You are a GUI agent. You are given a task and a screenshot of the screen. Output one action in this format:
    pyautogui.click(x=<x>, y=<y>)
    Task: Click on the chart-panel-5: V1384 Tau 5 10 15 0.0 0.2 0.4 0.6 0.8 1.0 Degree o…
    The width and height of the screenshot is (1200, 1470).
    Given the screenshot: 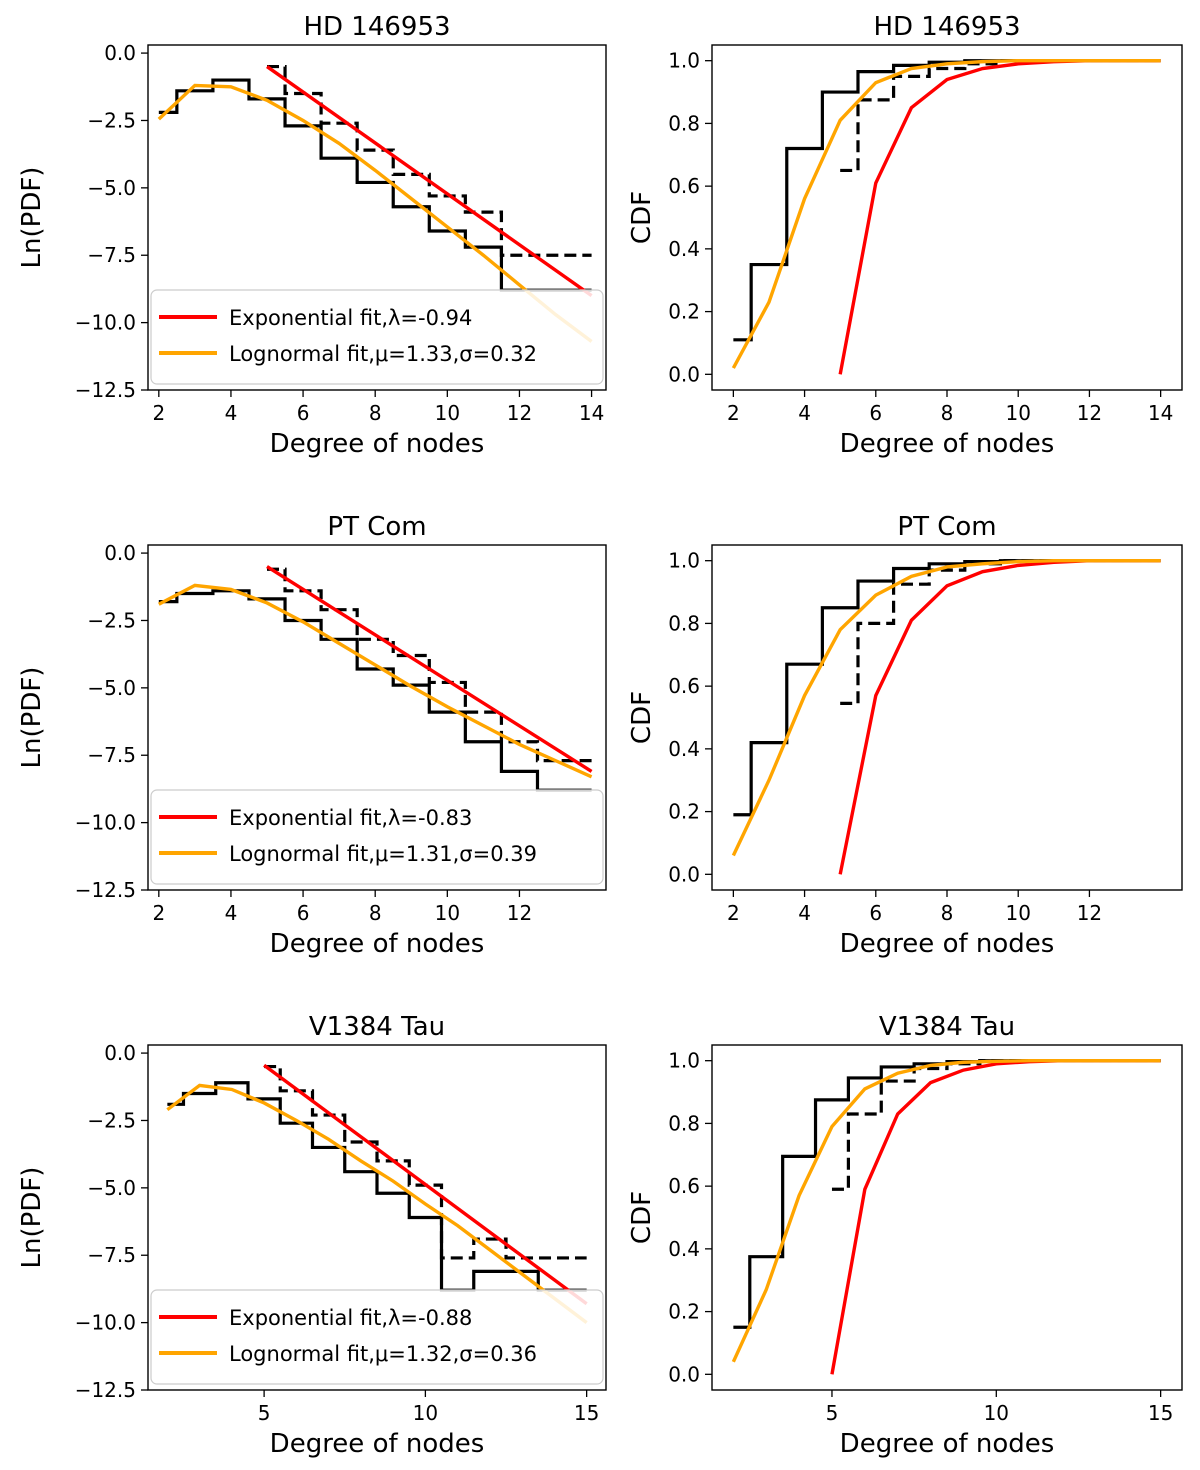 What is the action you would take?
    pyautogui.click(x=905, y=1235)
    